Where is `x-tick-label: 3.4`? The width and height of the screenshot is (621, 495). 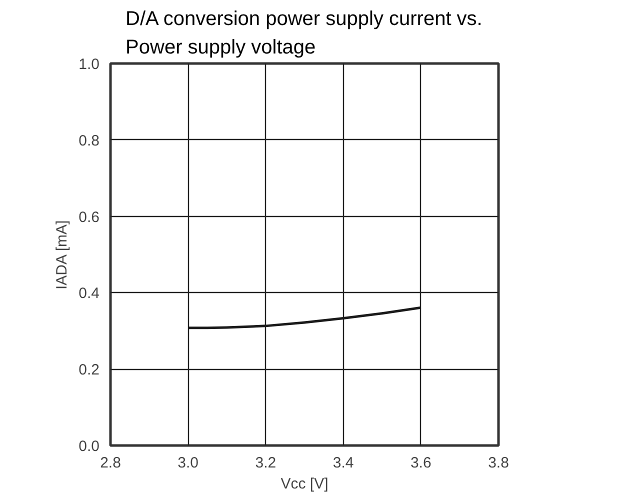 x-tick-label: 3.4 is located at coordinates (343, 463).